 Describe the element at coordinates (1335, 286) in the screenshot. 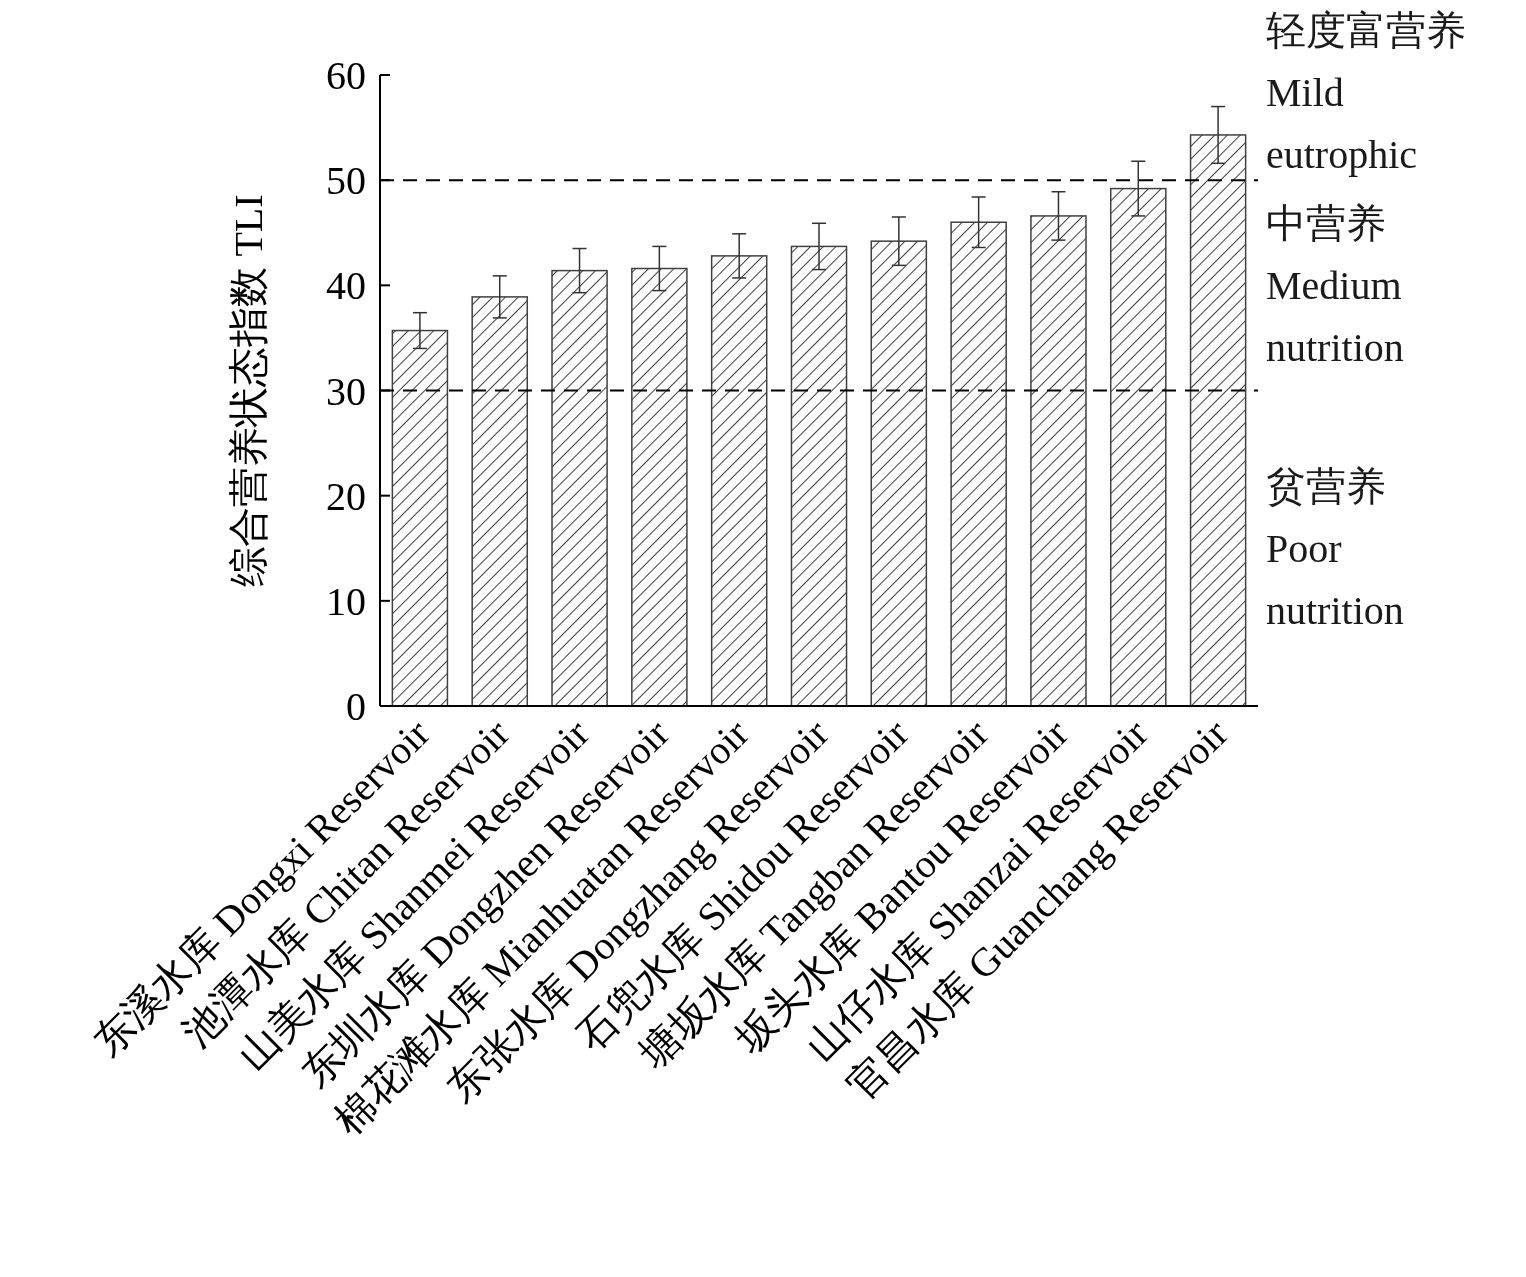

I see `text: 中营养 Medium nutrition` at that location.